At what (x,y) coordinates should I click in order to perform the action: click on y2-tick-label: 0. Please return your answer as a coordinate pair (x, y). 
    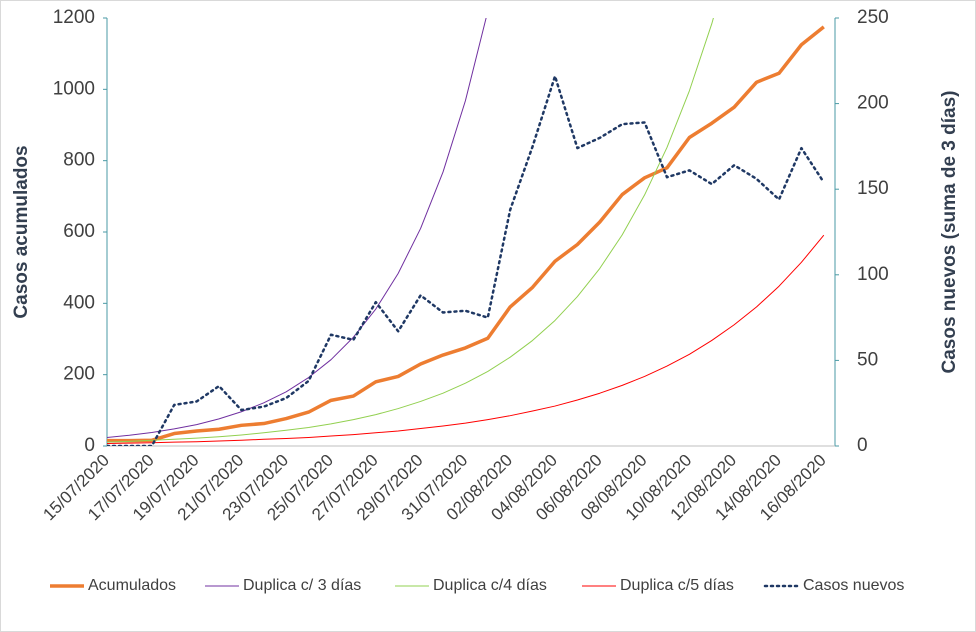
    Looking at the image, I should click on (862, 445).